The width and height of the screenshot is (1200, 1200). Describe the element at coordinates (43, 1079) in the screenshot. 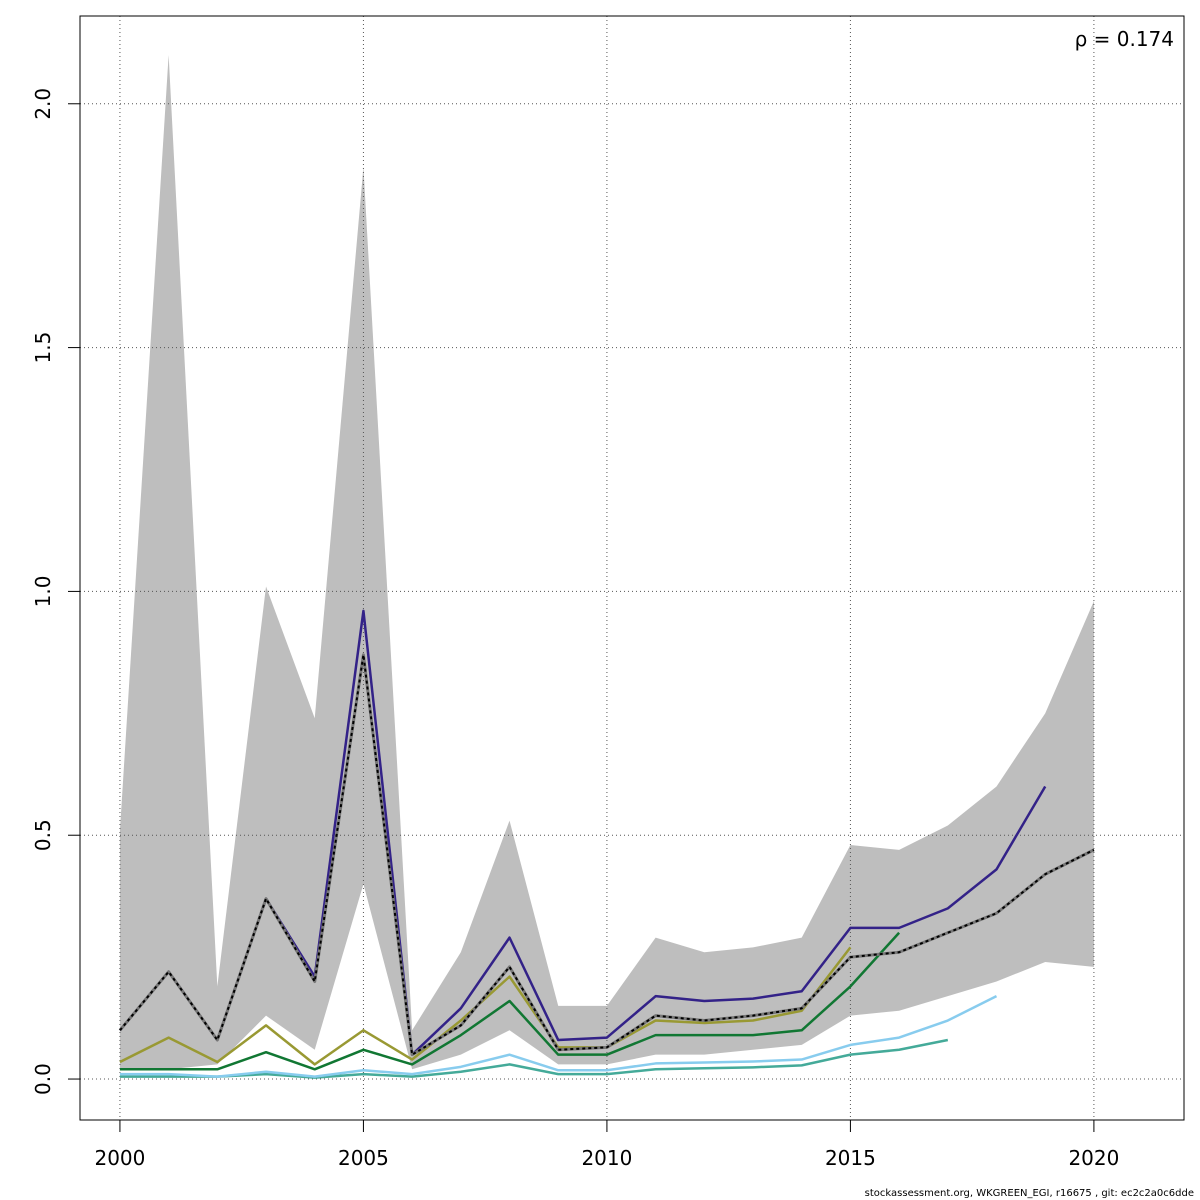

I see `y-tick-label: 0.0` at that location.